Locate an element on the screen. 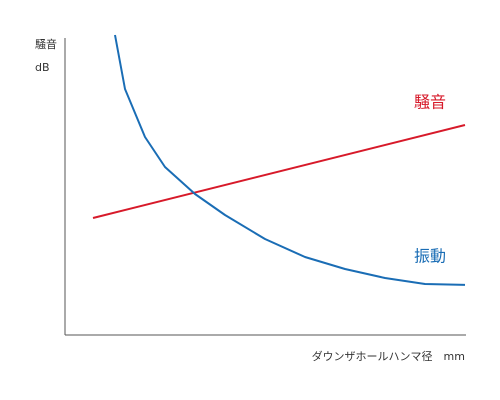 Image resolution: width=500 pixels, height=400 pixels. series-label: 振動 is located at coordinates (430, 255).